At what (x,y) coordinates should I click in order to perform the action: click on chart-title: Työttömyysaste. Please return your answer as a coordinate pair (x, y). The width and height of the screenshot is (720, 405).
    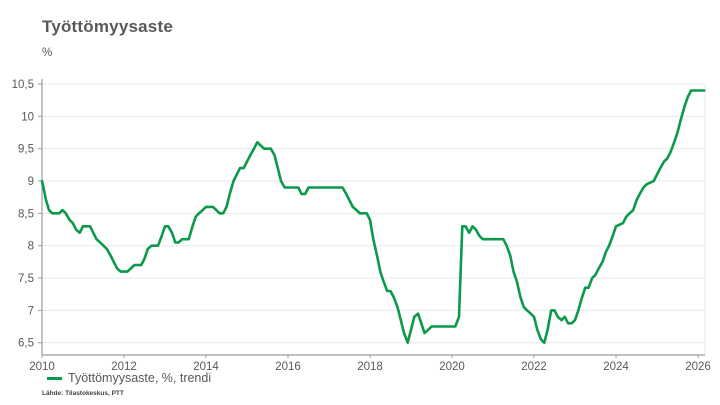
    Looking at the image, I should click on (107, 26).